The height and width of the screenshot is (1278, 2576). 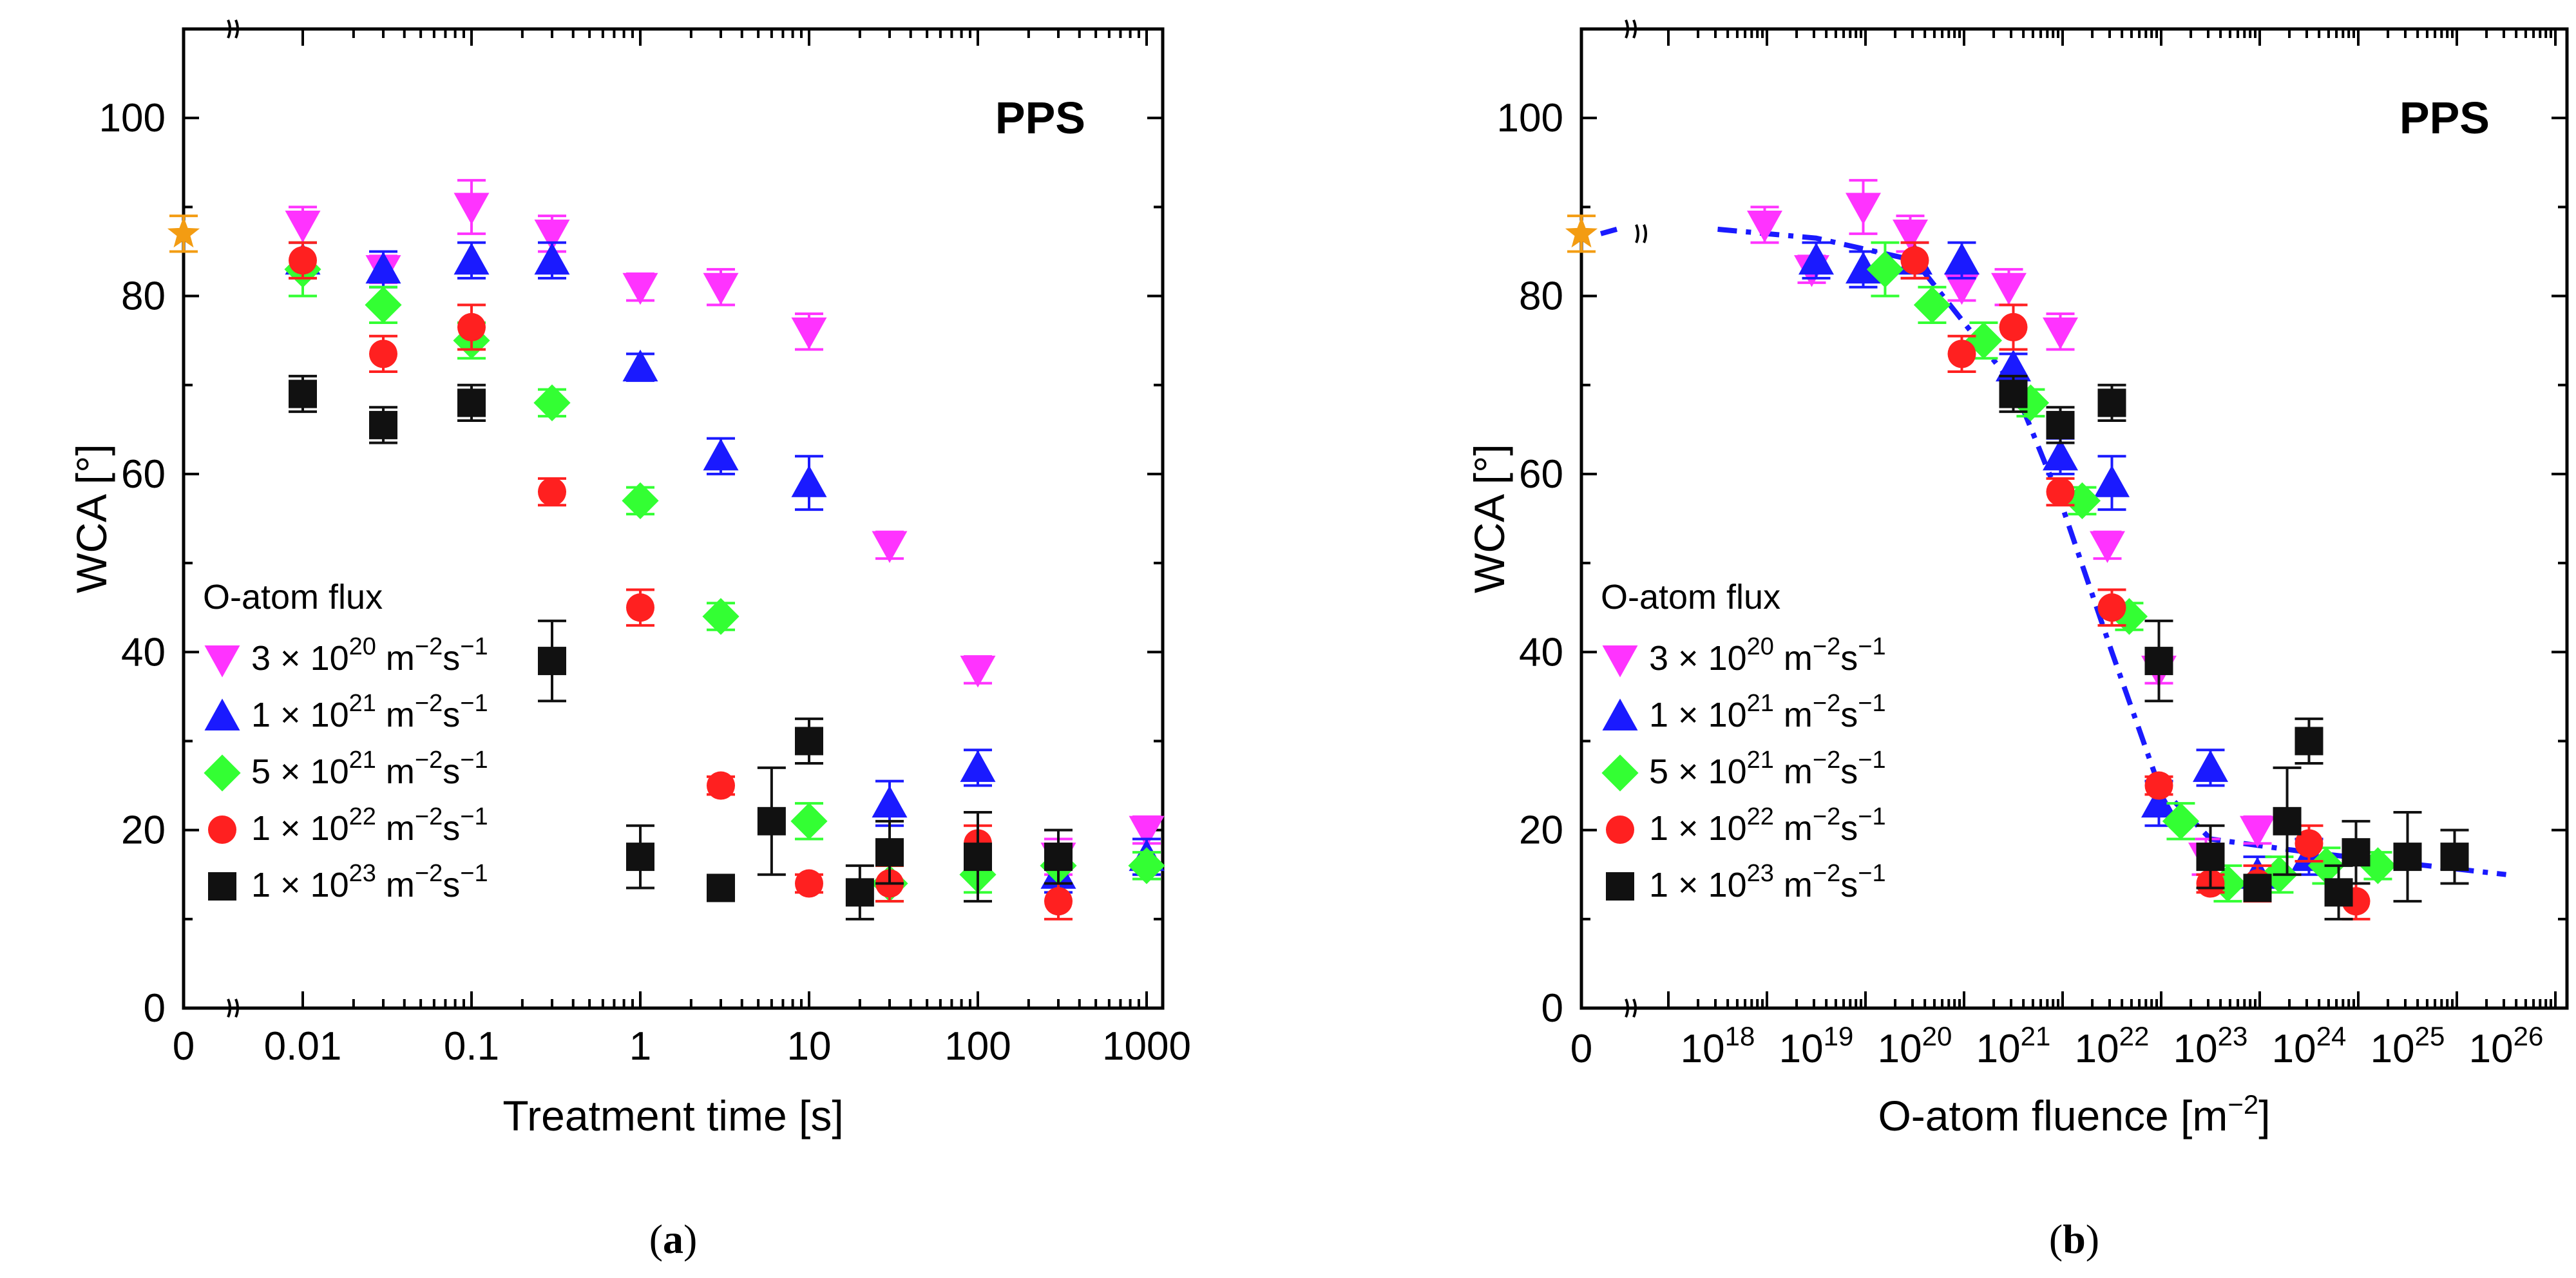 I want to click on legend-label: 1 × 1022 m−2s−1, so click(x=1767, y=825).